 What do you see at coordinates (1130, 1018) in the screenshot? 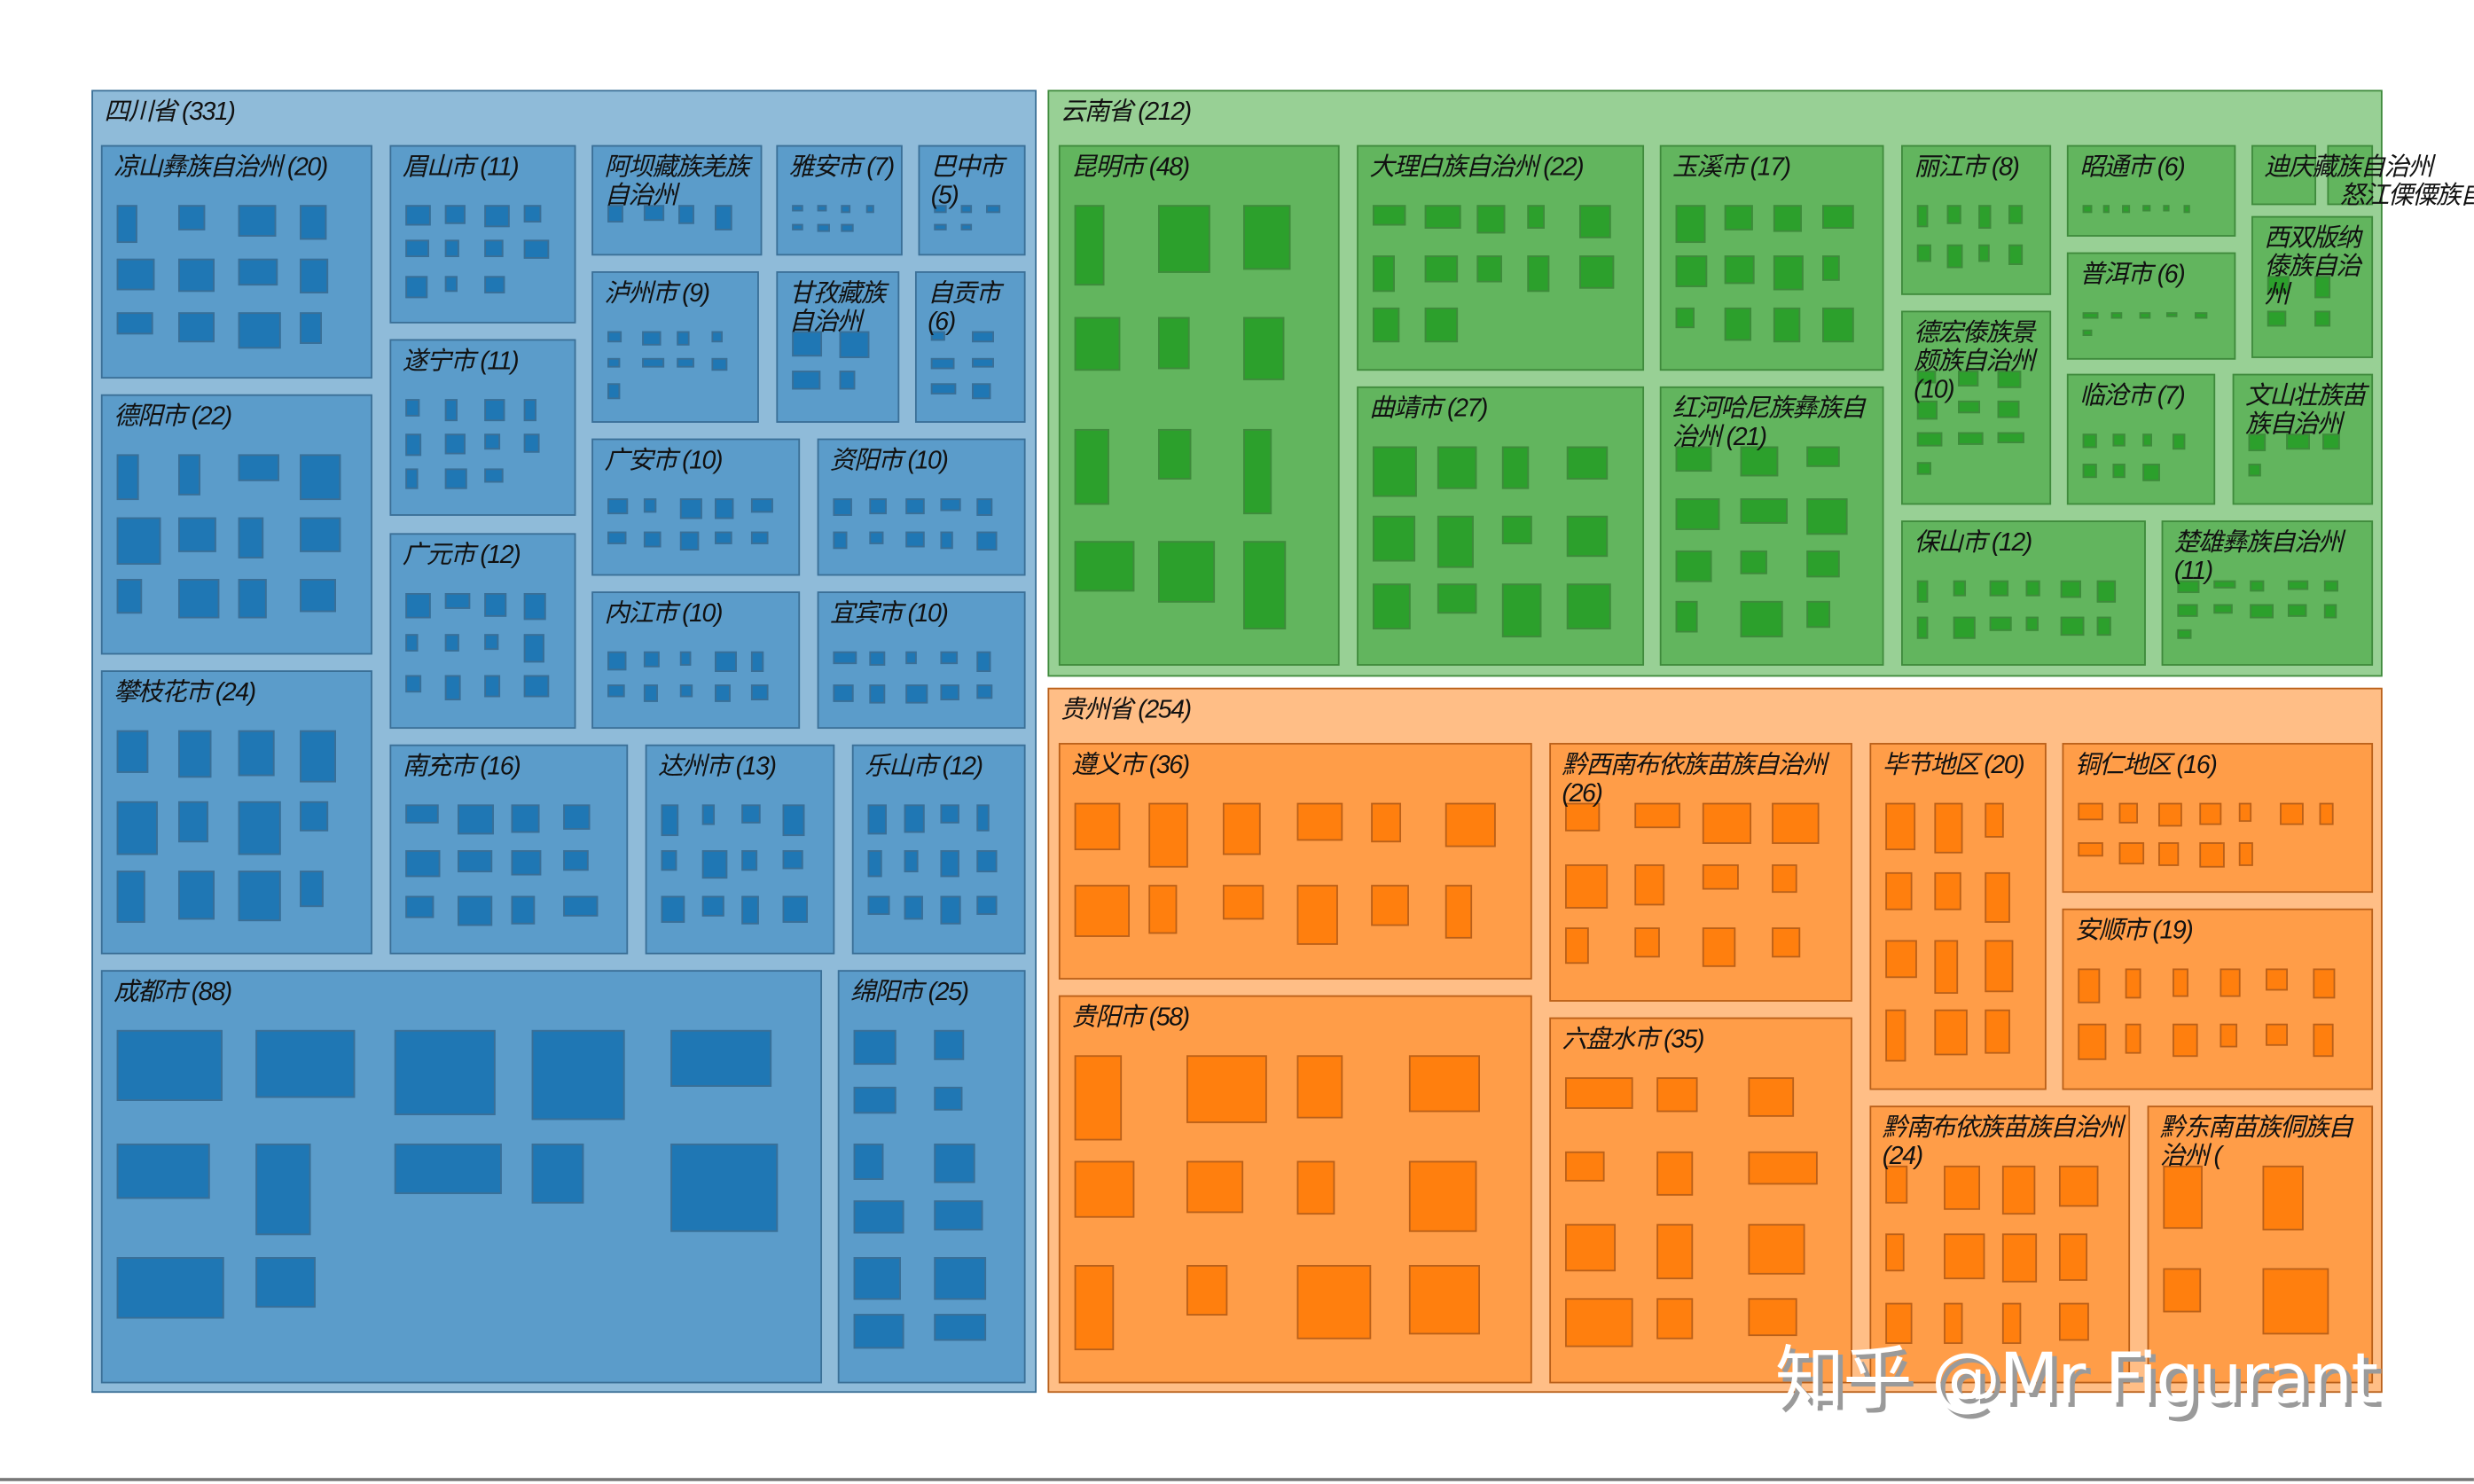
I see `treemap-node-label: 贵阳市 (58)` at bounding box center [1130, 1018].